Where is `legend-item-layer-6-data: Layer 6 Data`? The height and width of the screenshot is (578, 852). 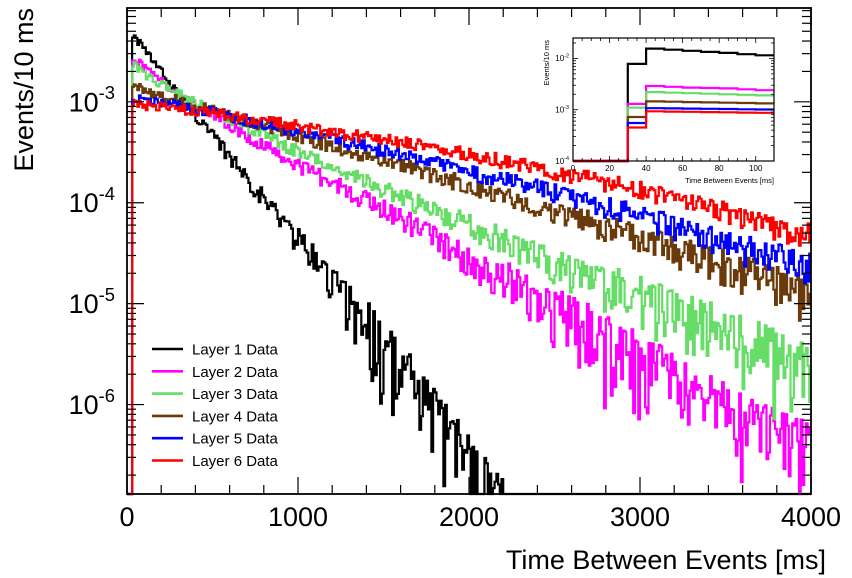 legend-item-layer-6-data: Layer 6 Data is located at coordinates (215, 461).